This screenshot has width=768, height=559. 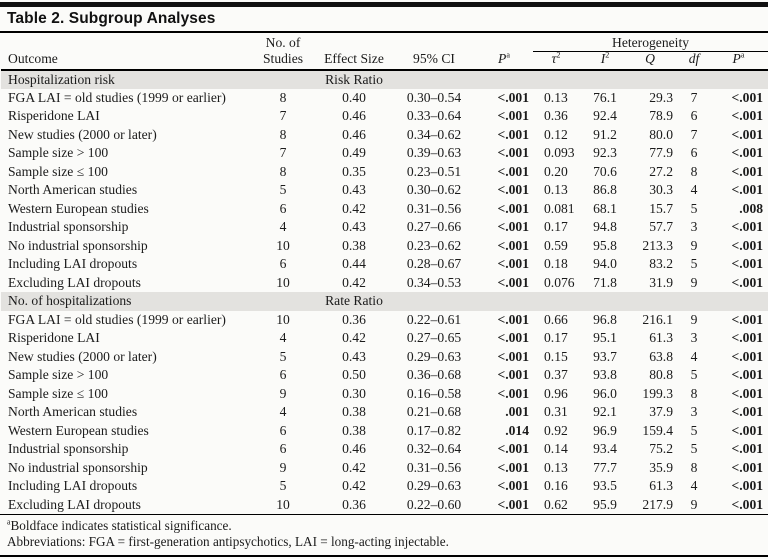 What do you see at coordinates (605, 245) in the screenshot?
I see `i2-cell: 95.8` at bounding box center [605, 245].